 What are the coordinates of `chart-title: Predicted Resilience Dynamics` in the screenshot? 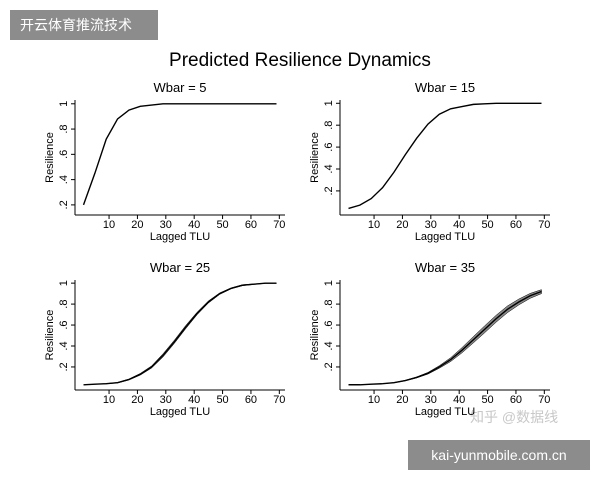 It's located at (300, 60).